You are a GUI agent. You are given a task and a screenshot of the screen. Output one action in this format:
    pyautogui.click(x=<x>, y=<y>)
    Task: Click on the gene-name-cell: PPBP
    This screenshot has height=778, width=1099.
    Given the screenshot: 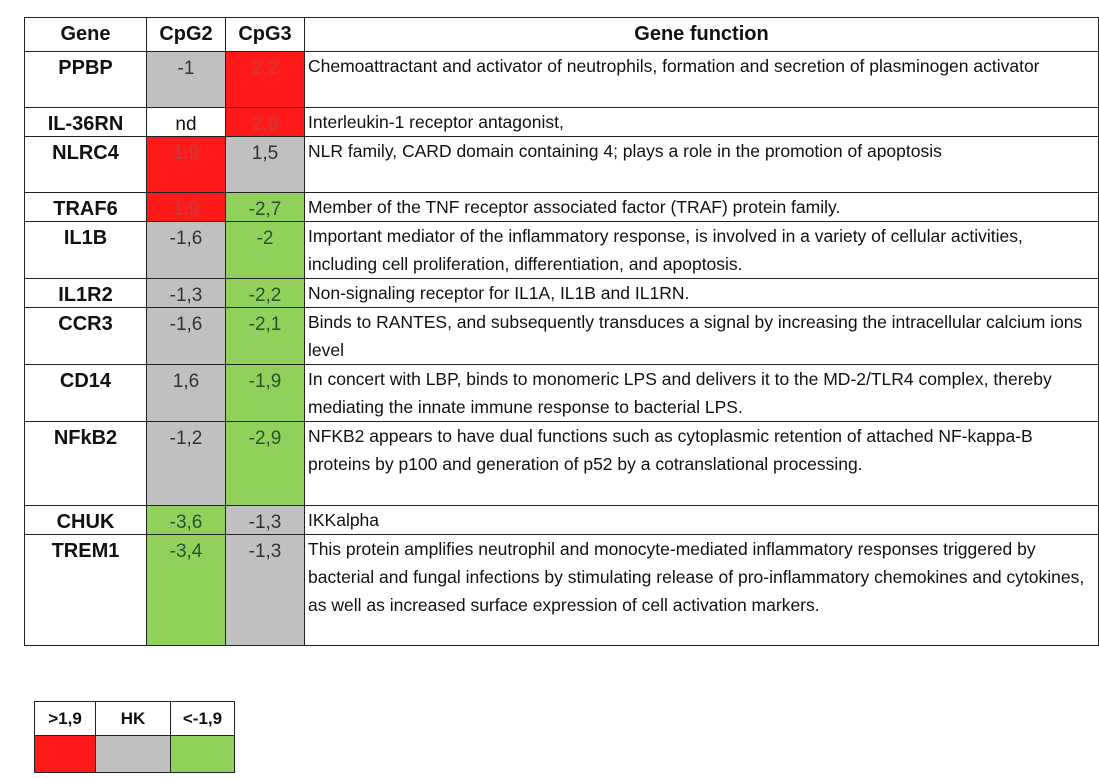 What is the action you would take?
    pyautogui.click(x=85, y=79)
    